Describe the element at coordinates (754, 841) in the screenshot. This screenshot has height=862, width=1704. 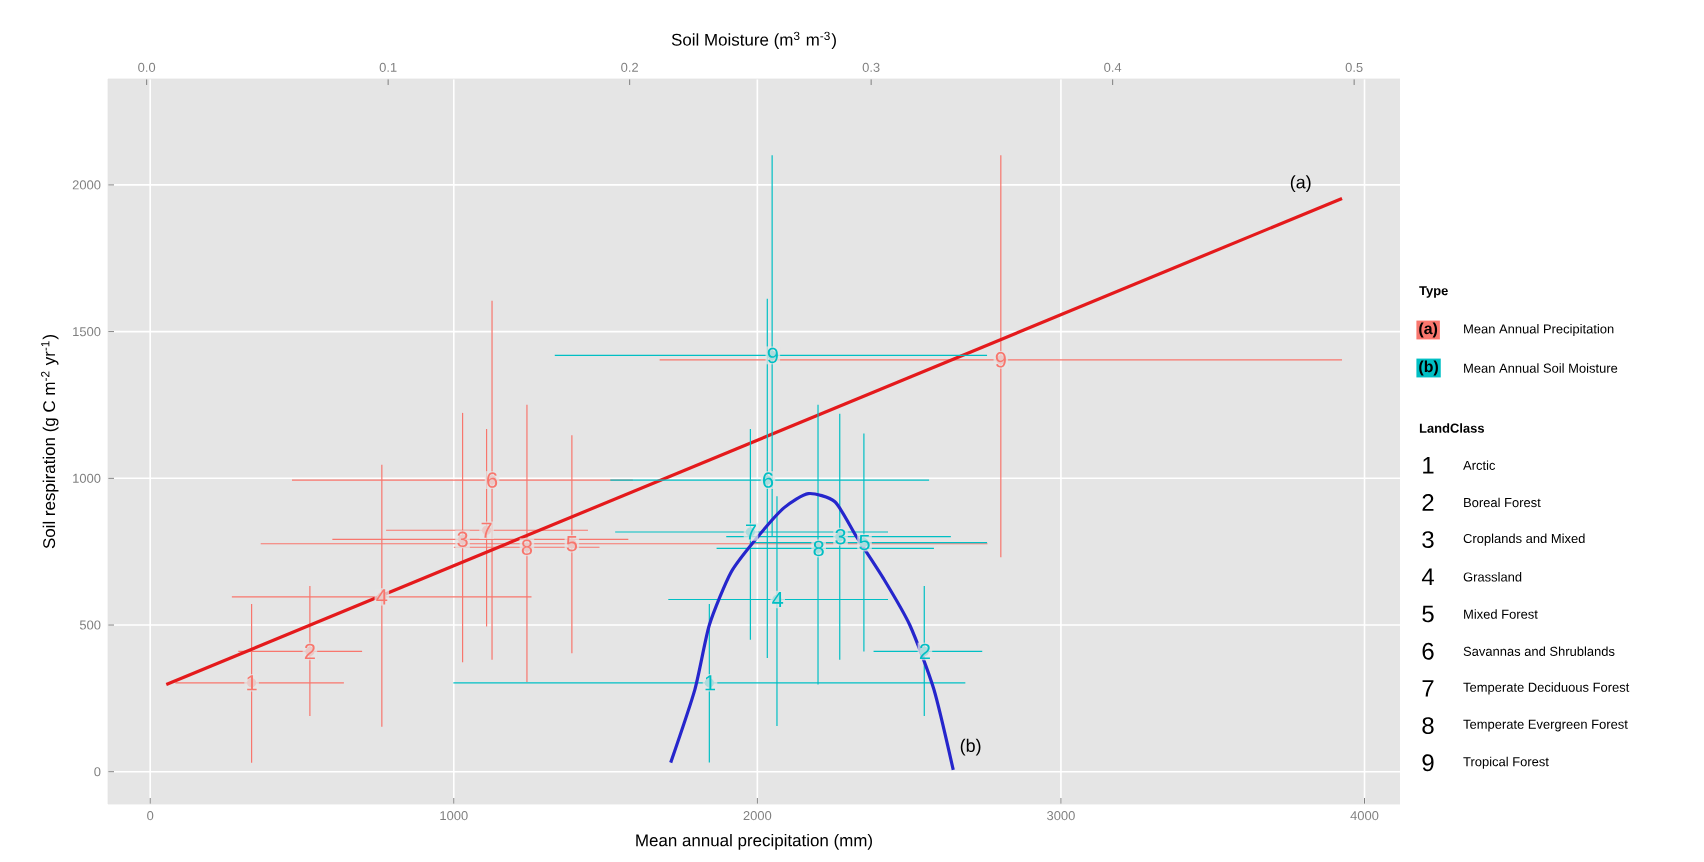
I see `x-axis-title: Mean annual precipitation (mm)` at that location.